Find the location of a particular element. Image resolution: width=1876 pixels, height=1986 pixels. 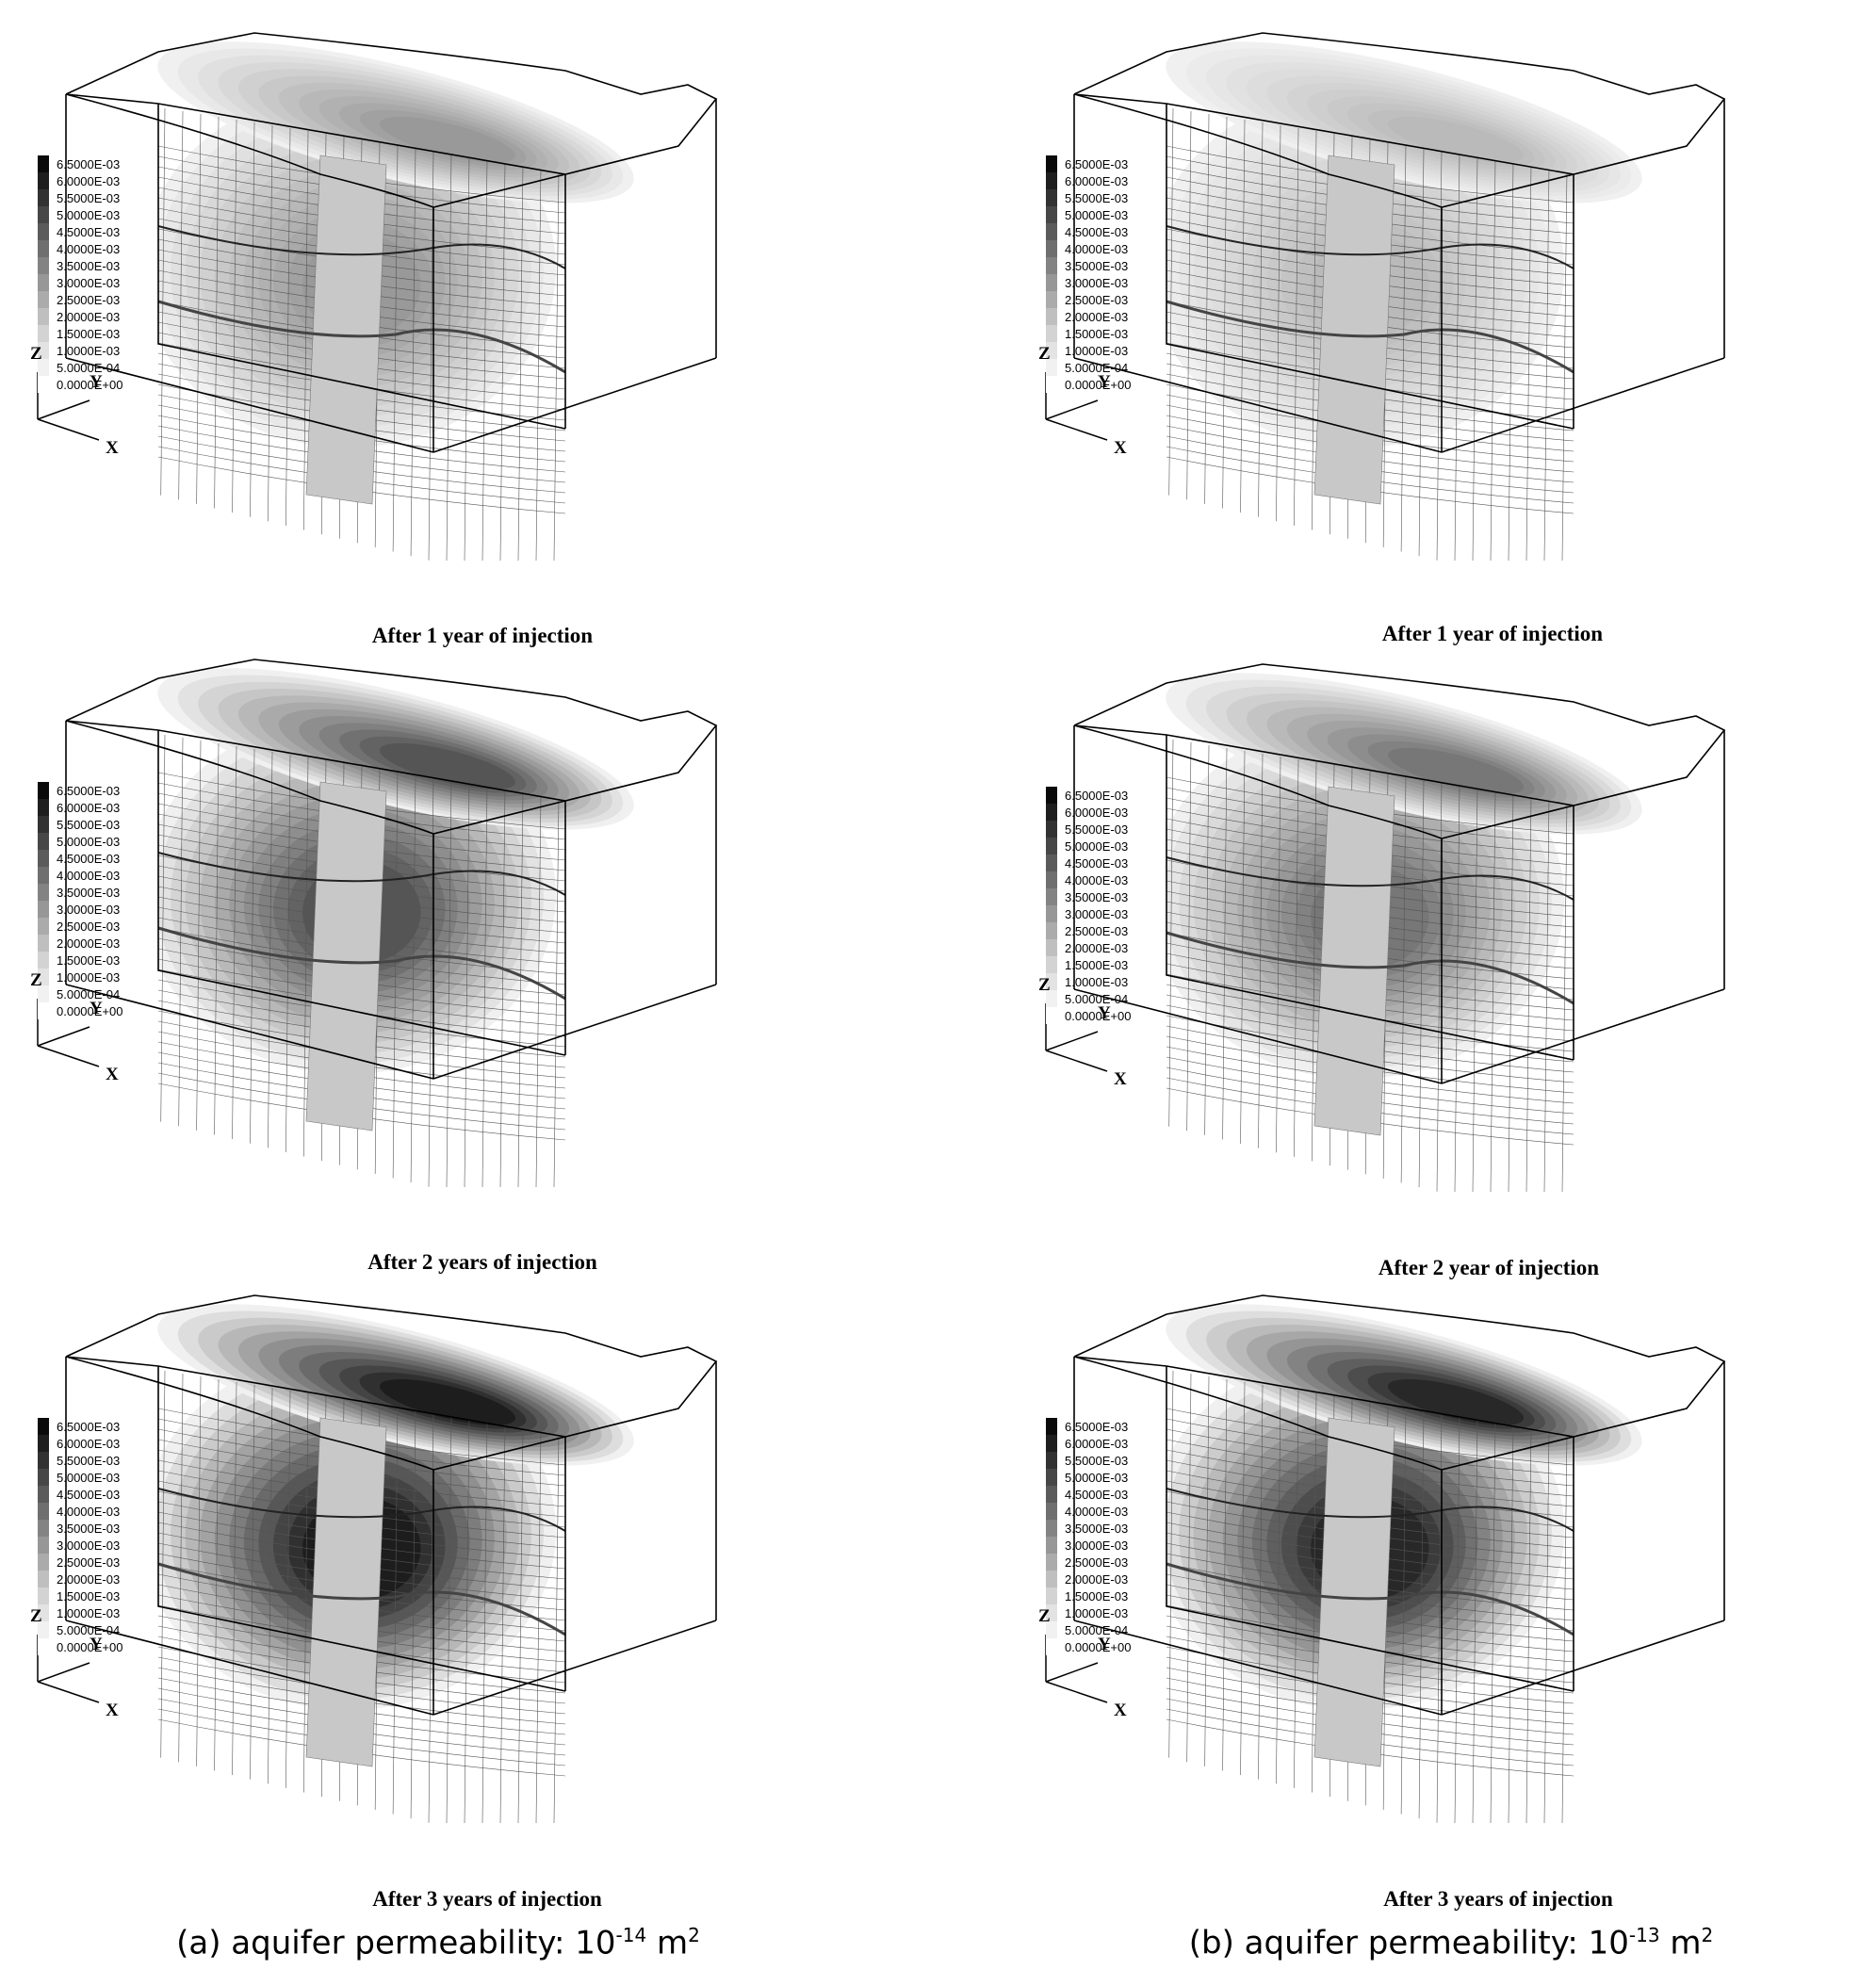

legend-label: 5.0000E-03 is located at coordinates (1097, 846).